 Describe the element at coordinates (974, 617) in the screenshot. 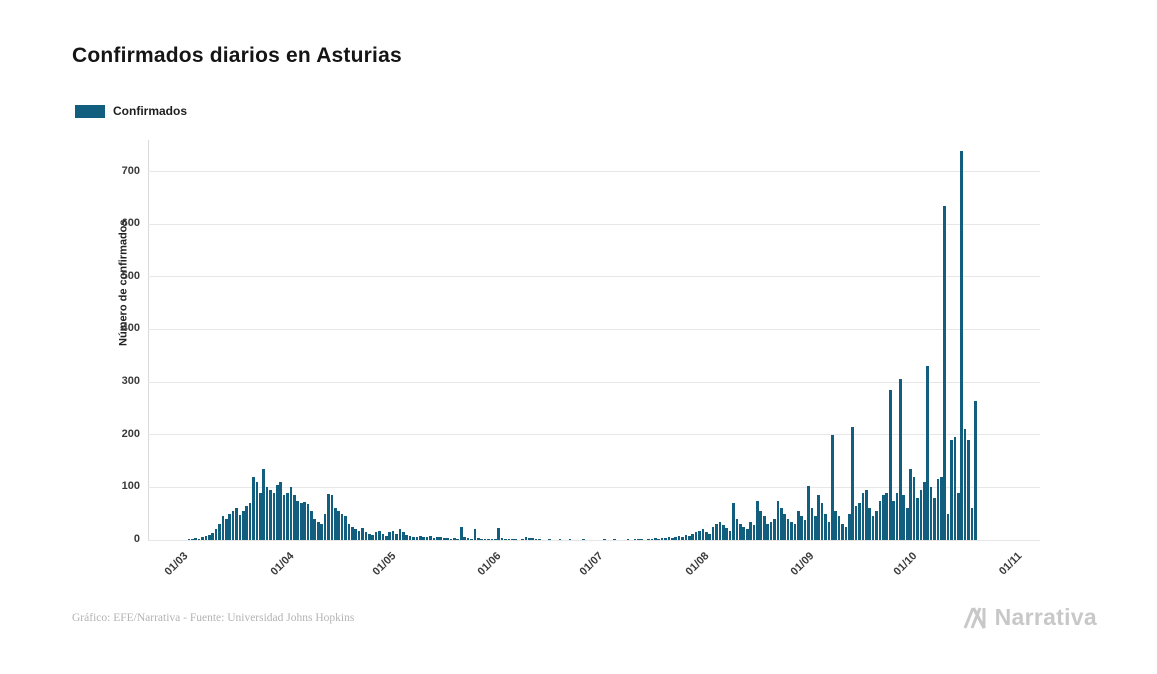

I see `narrativa-logo-icon` at that location.